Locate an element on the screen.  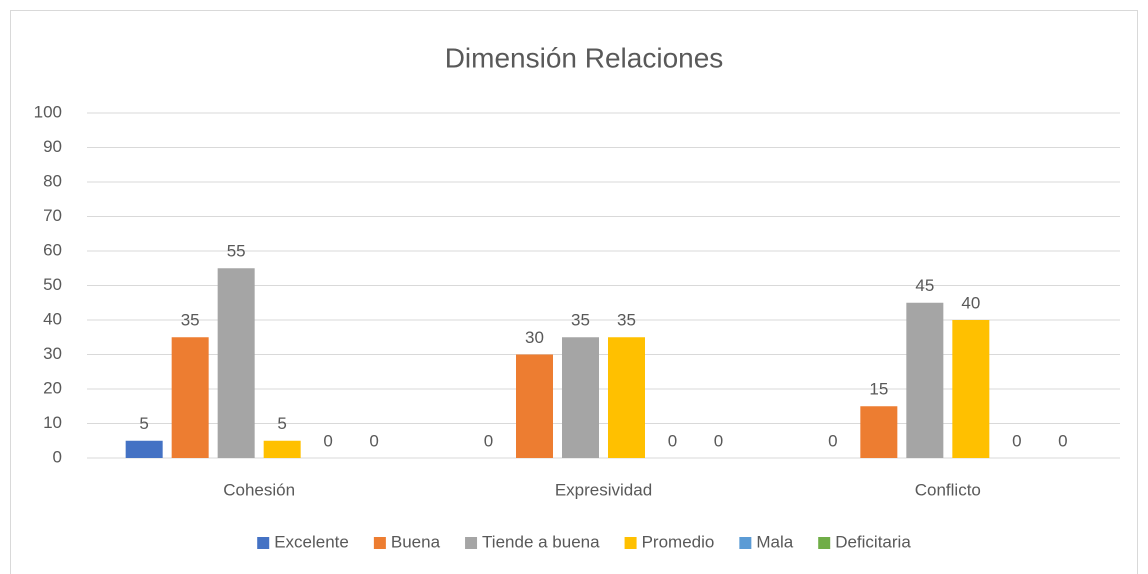
y-tick-label: 70 is located at coordinates (52, 215).